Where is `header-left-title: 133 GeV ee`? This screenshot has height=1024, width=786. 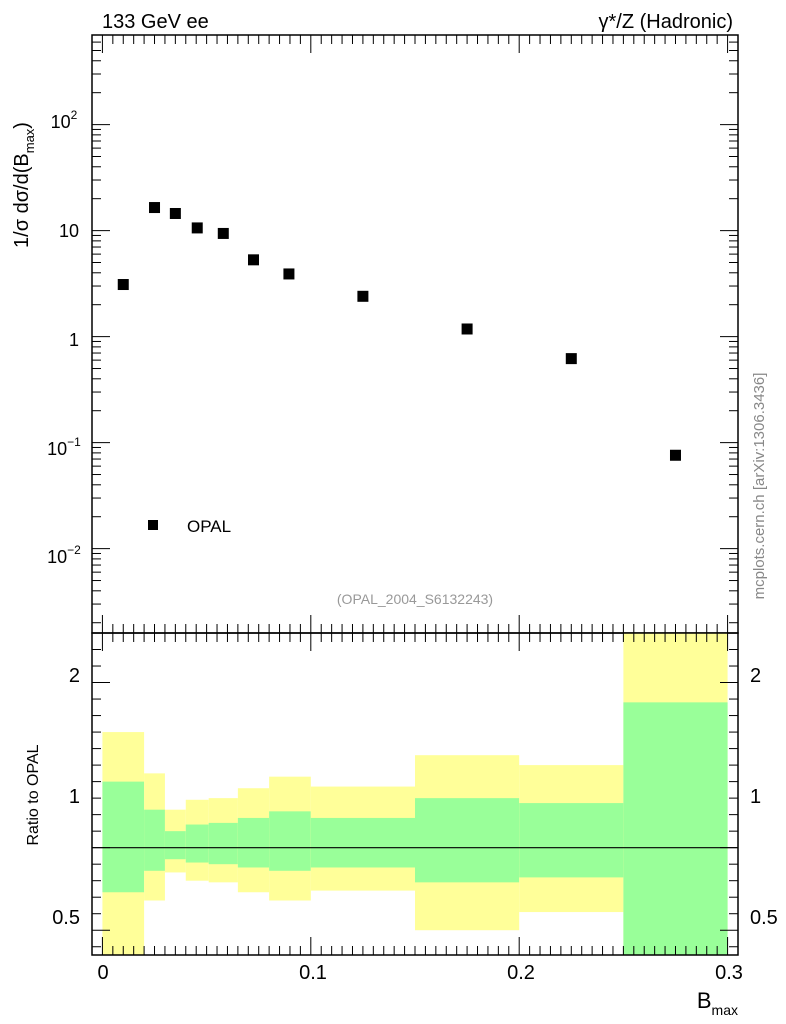
header-left-title: 133 GeV ee is located at coordinates (155, 22).